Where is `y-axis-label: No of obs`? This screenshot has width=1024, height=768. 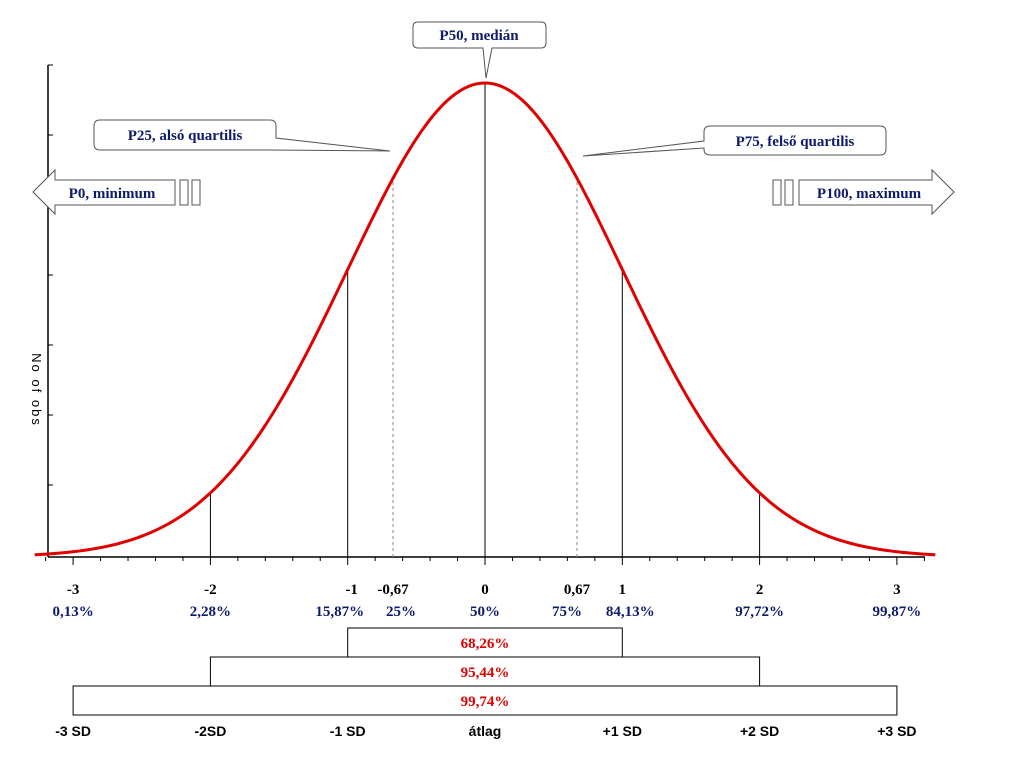
y-axis-label: No of obs is located at coordinates (36, 390).